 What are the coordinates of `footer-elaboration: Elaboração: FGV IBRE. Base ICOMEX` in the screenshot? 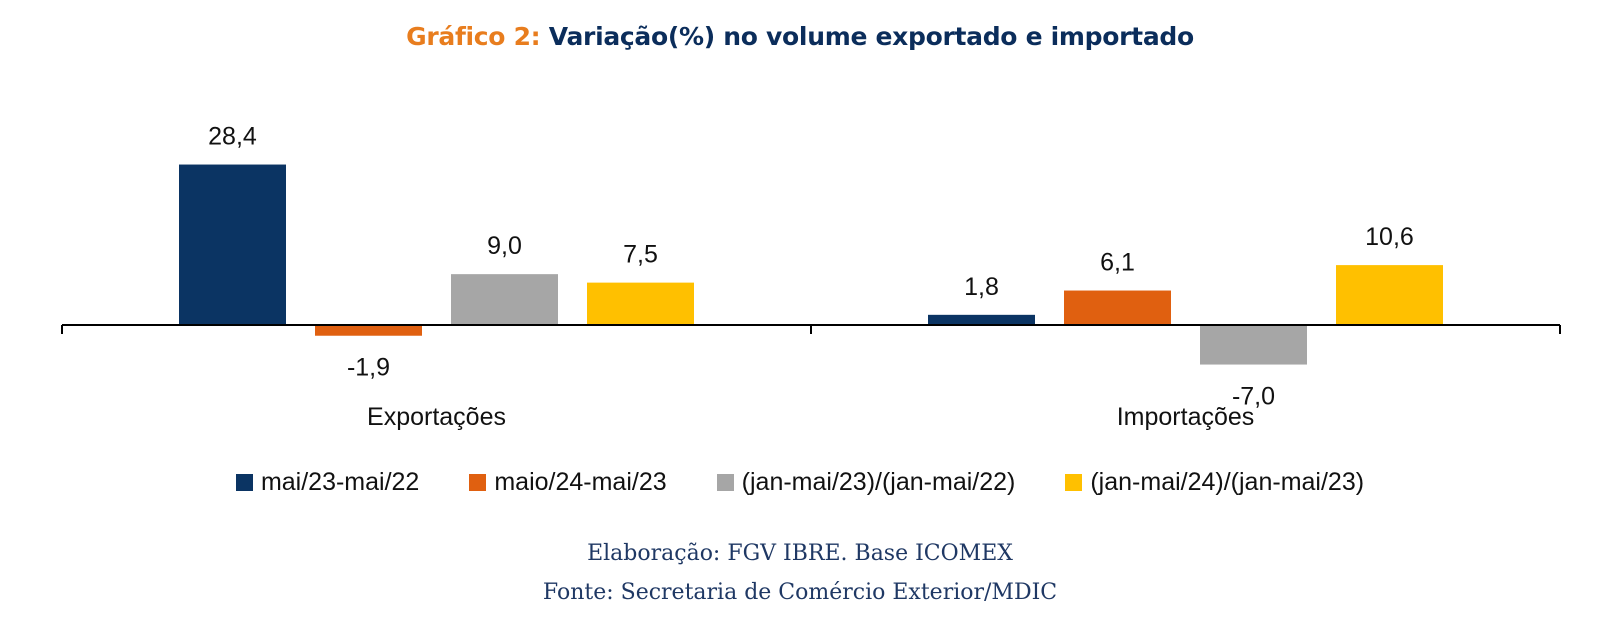 It's located at (800, 553).